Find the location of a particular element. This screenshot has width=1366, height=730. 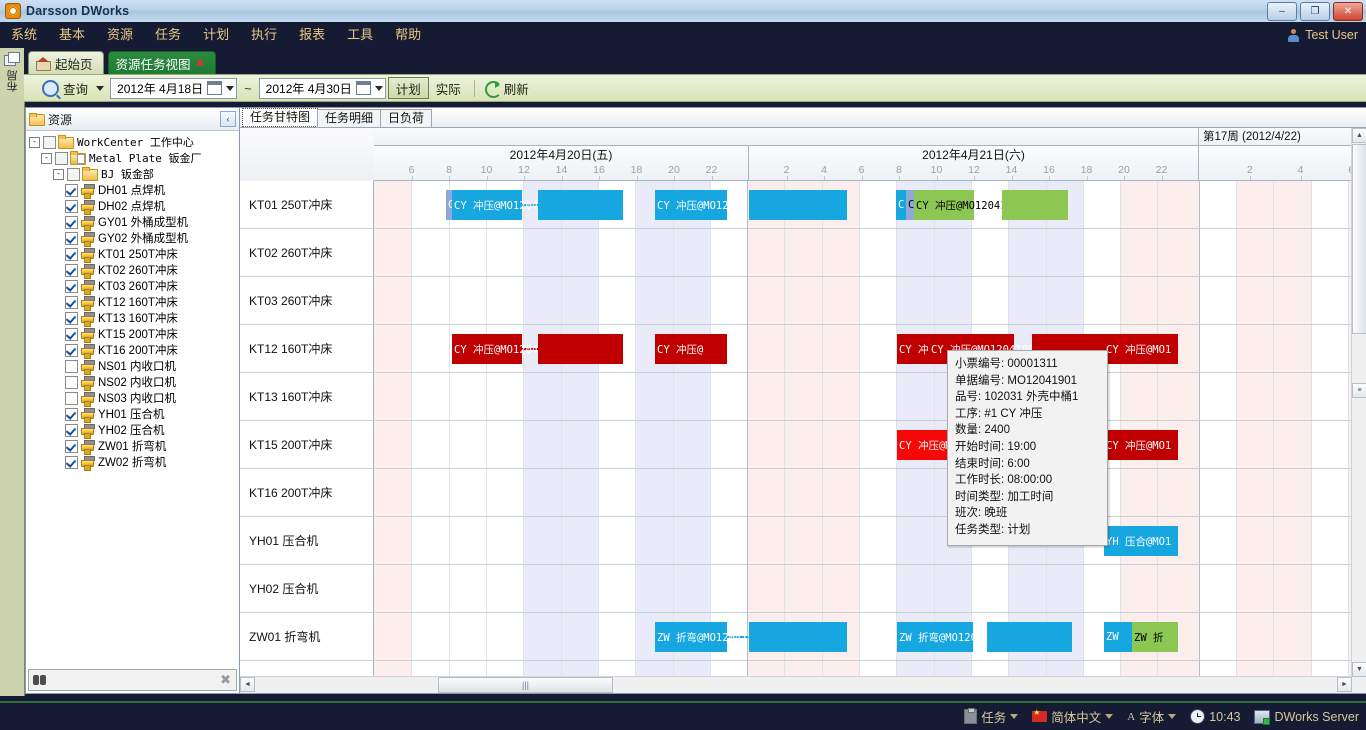

gantt-row-label: KT03 260T冲床 is located at coordinates (307, 300).